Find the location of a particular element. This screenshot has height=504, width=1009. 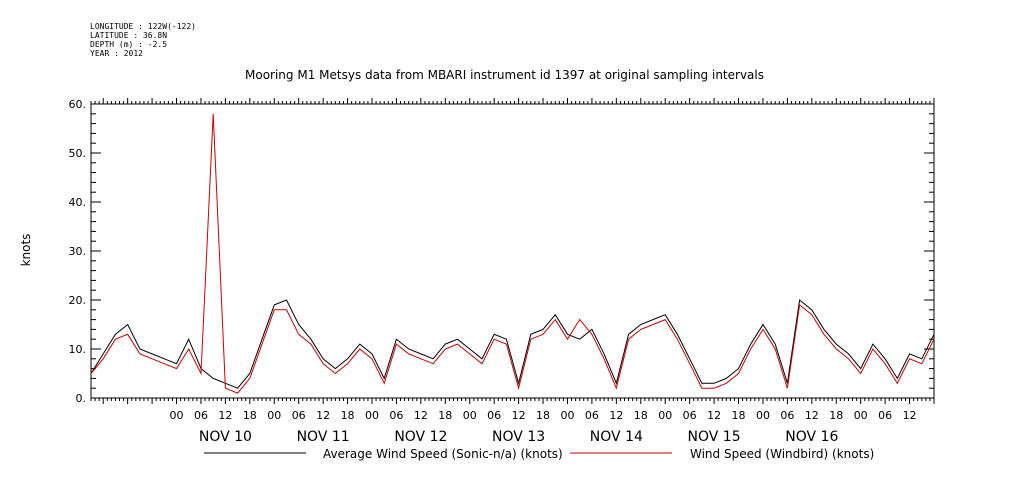

y-tick-label: 30. is located at coordinates (78, 251).